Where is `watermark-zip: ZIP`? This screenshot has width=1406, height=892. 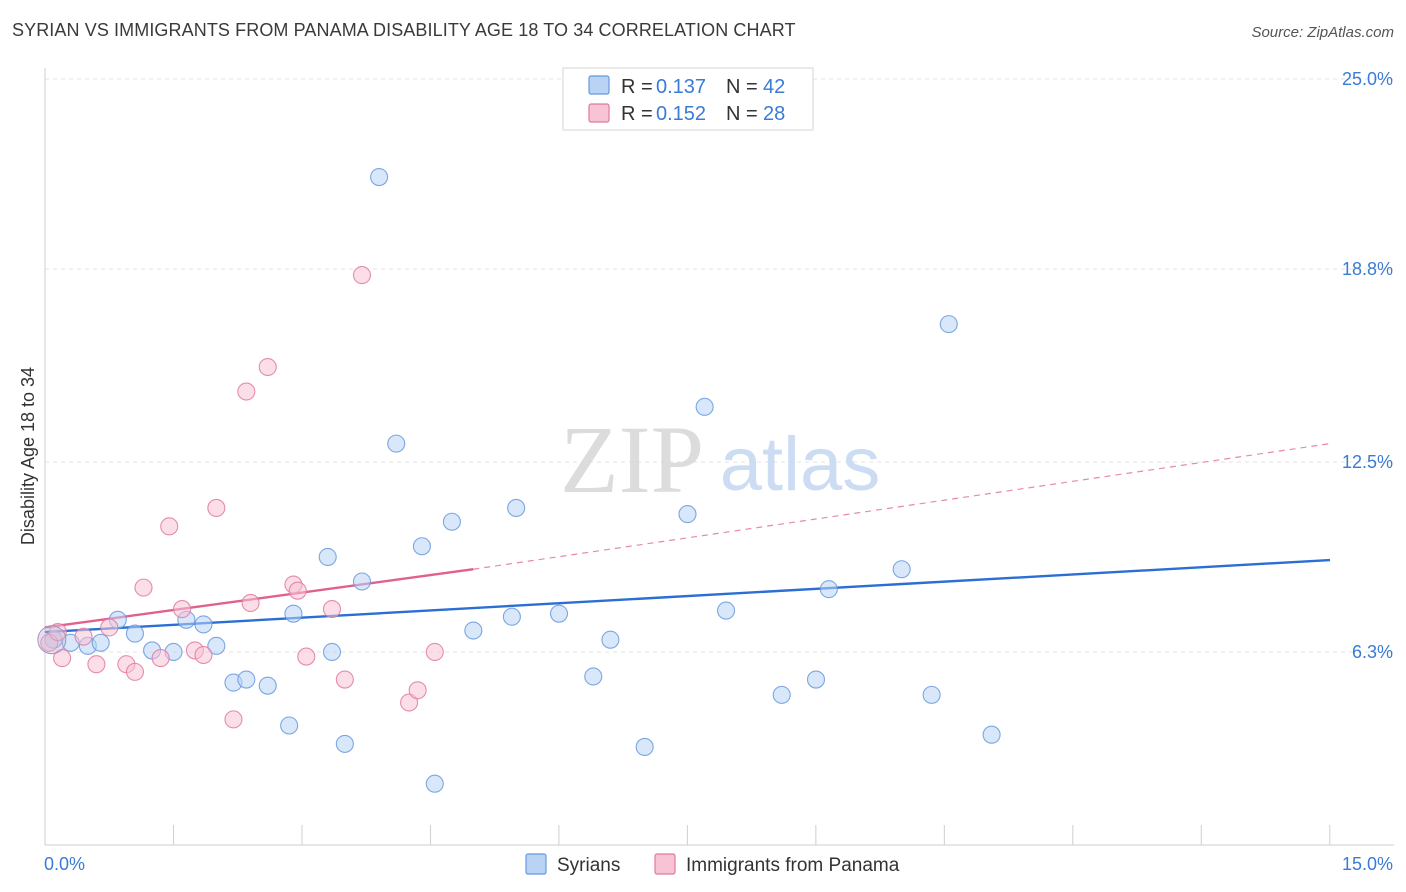 watermark-zip: ZIP is located at coordinates (632, 459).